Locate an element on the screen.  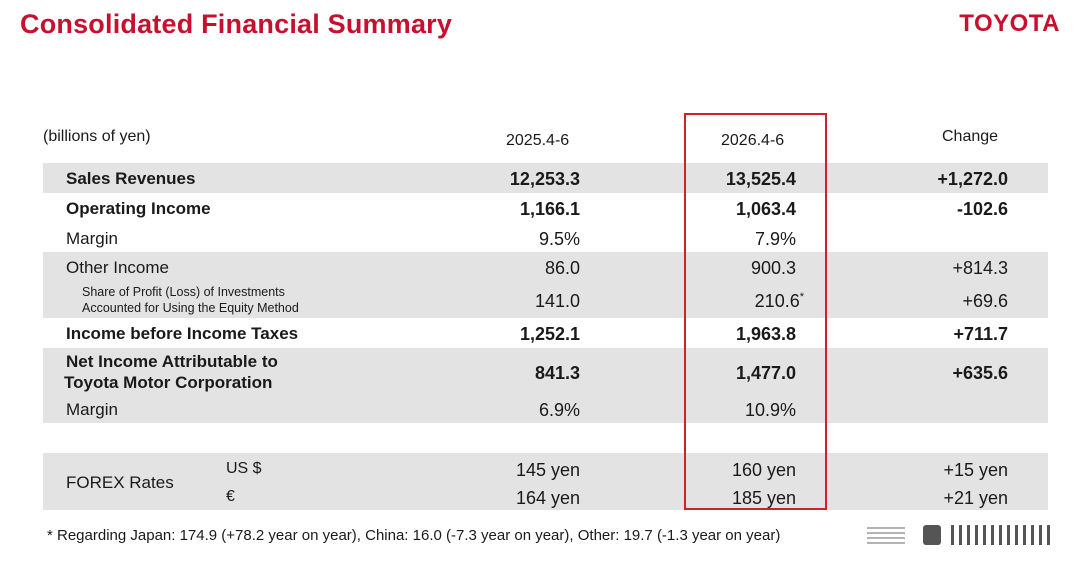
footnote-marker: * is located at coordinates (801, 297).